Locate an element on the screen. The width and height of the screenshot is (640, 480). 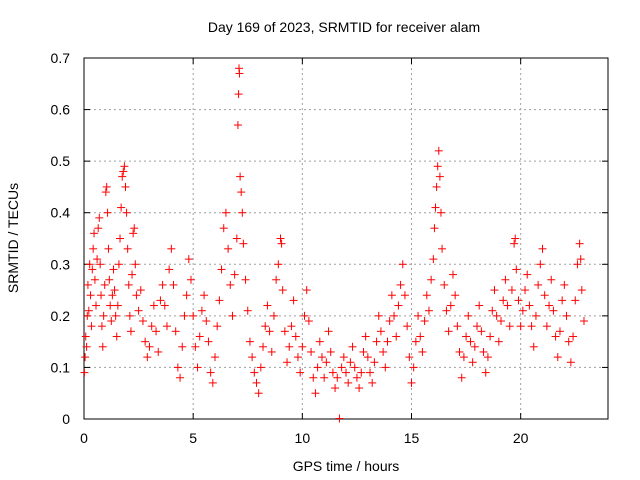
y-axis-label: SRMTID / TECUs is located at coordinates (13, 238).